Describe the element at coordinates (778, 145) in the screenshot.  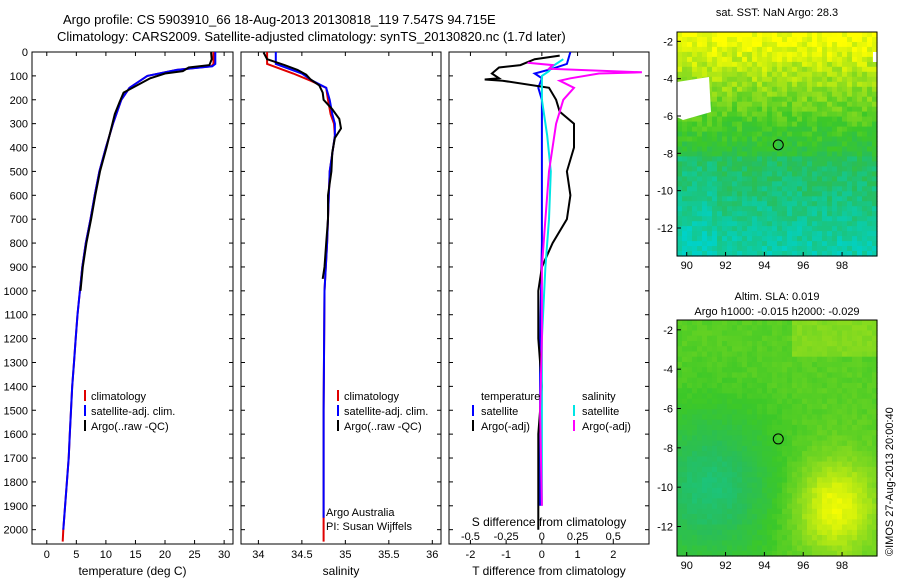
I see `profile-location-marker` at that location.